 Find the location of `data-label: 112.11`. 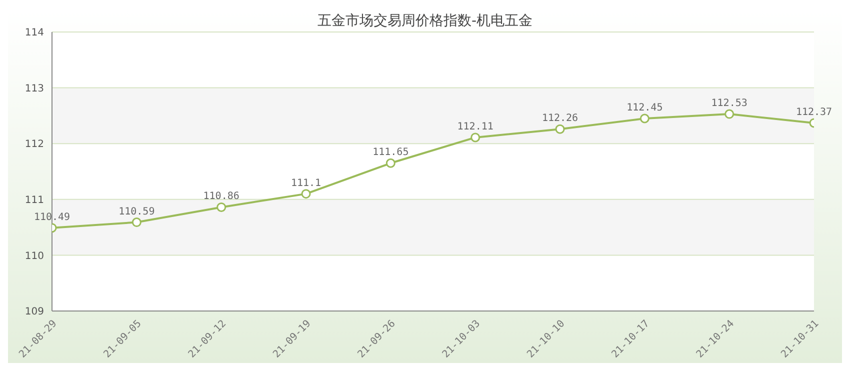

data-label: 112.11 is located at coordinates (475, 126).